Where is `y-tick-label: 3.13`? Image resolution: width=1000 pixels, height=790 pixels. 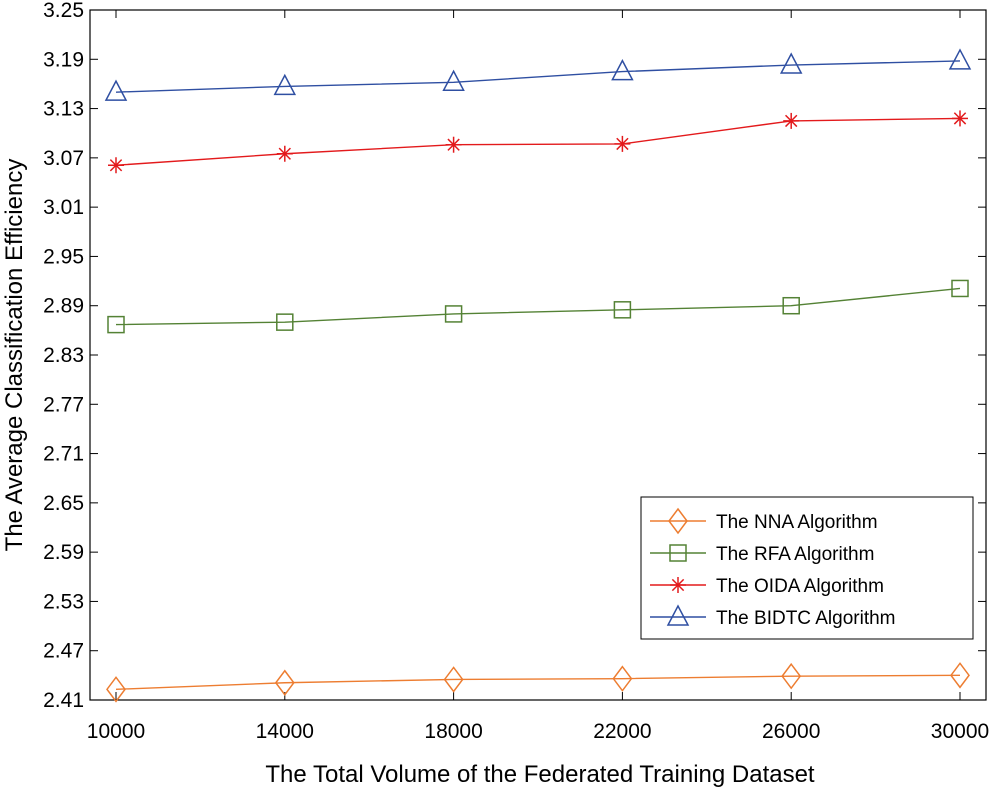 y-tick-label: 3.13 is located at coordinates (63, 109).